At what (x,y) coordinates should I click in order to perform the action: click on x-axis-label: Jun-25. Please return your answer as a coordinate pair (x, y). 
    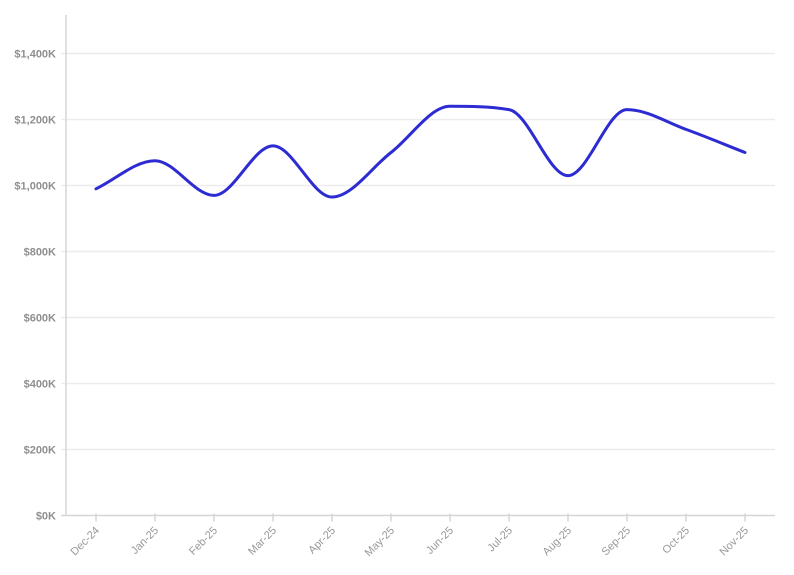
    Looking at the image, I should click on (440, 541).